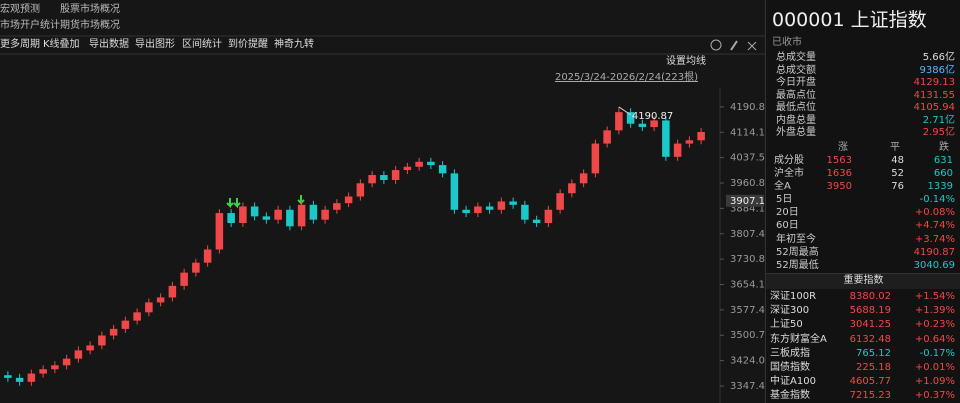 The height and width of the screenshot is (403, 960). What do you see at coordinates (839, 160) in the screenshot?
I see `breadth-value: 1563` at bounding box center [839, 160].